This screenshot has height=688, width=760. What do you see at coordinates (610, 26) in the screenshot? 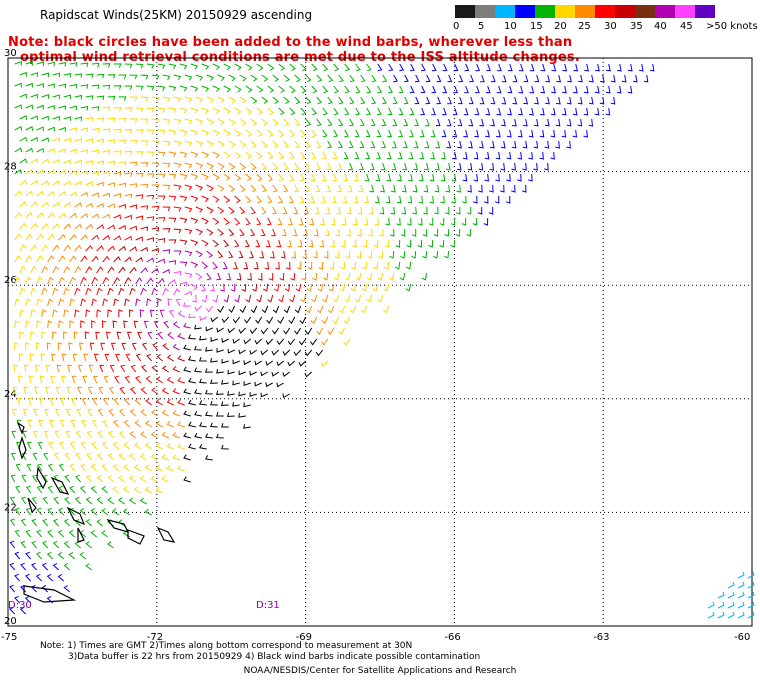
I see `legend-label: 30` at bounding box center [610, 26].